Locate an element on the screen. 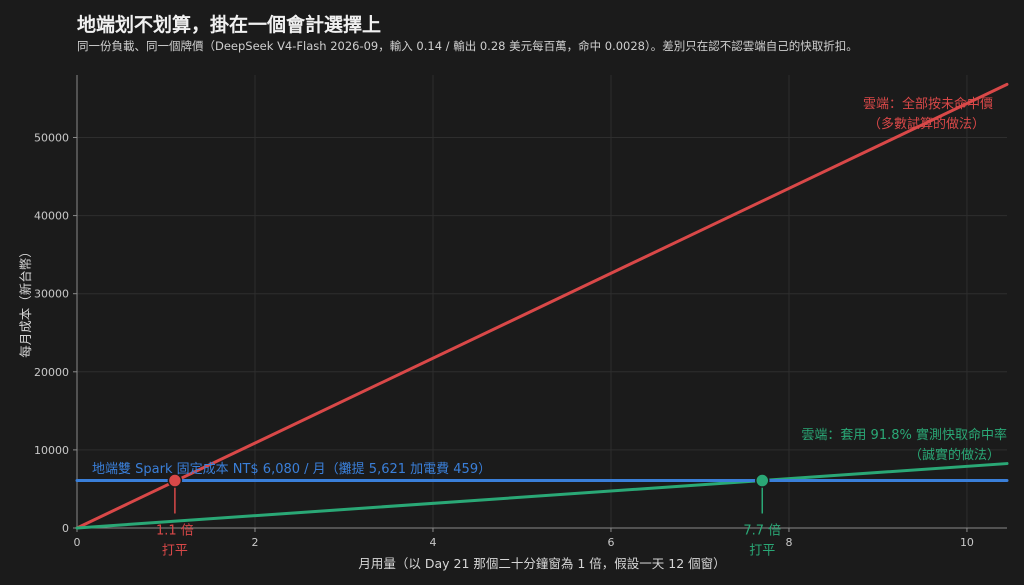 Image resolution: width=1024 pixels, height=585 pixels. breakeven-red-caption: 打平 is located at coordinates (175, 551).